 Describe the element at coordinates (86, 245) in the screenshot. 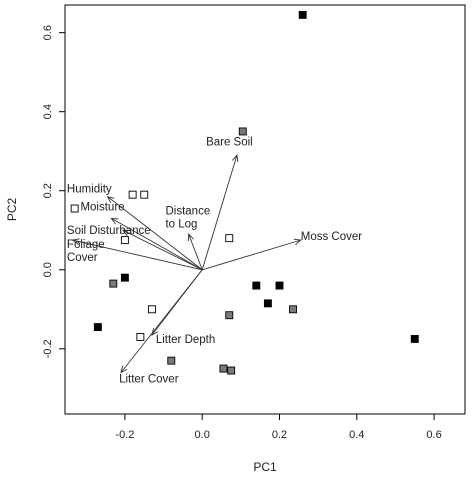

I see `vector-label-line: Foliage` at that location.